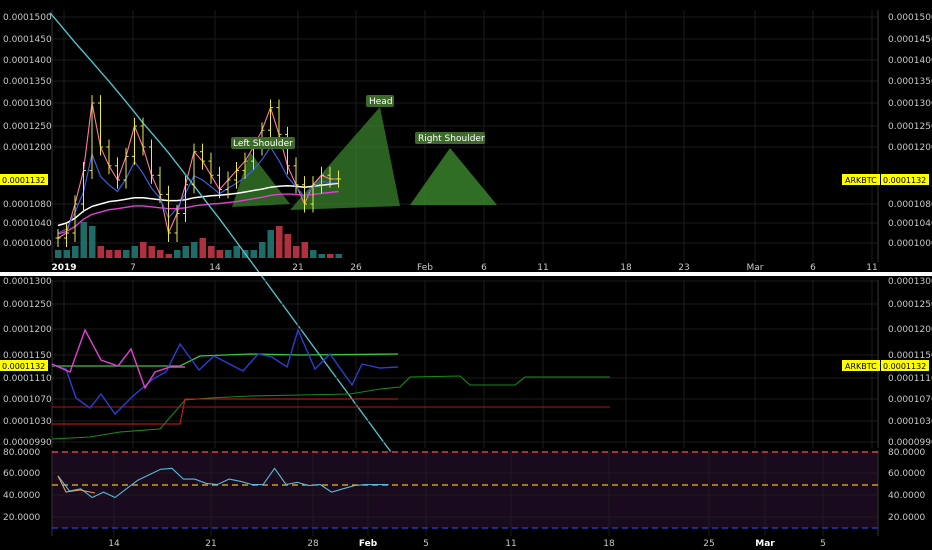  What do you see at coordinates (263, 143) in the screenshot?
I see `annotation-left-shoulder: Left Shoulder` at bounding box center [263, 143].